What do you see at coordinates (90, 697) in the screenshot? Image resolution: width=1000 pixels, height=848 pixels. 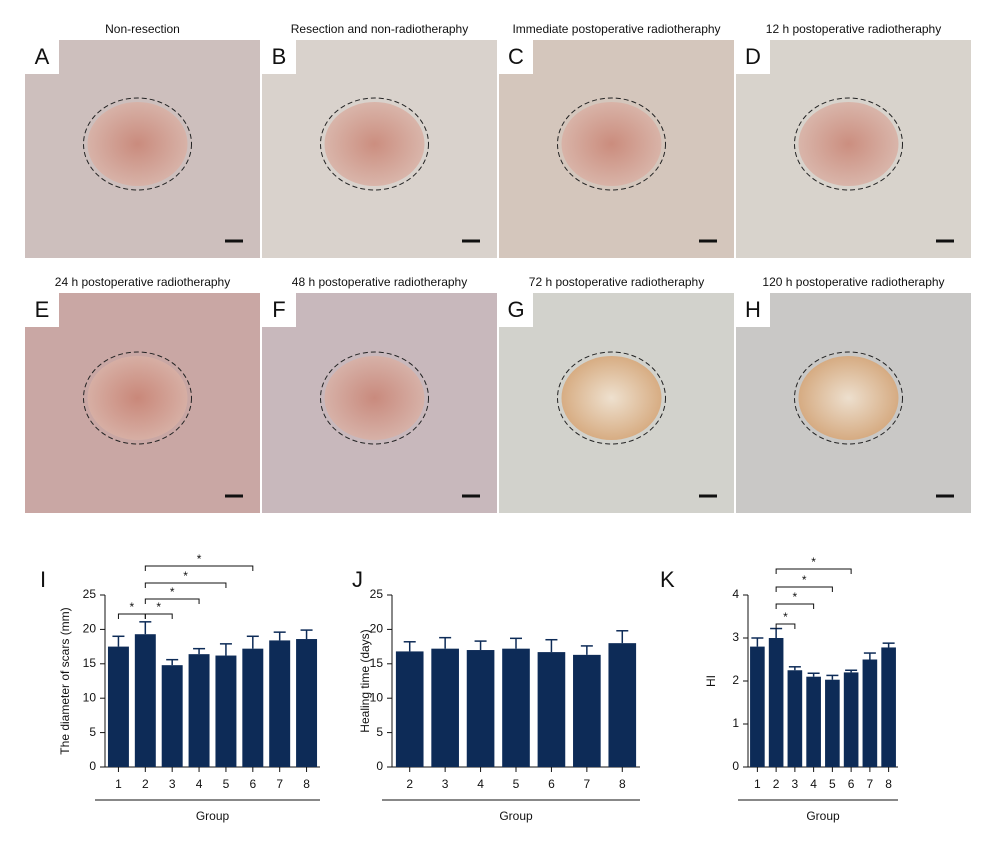 I see `y-tick-label: 10` at bounding box center [90, 697].